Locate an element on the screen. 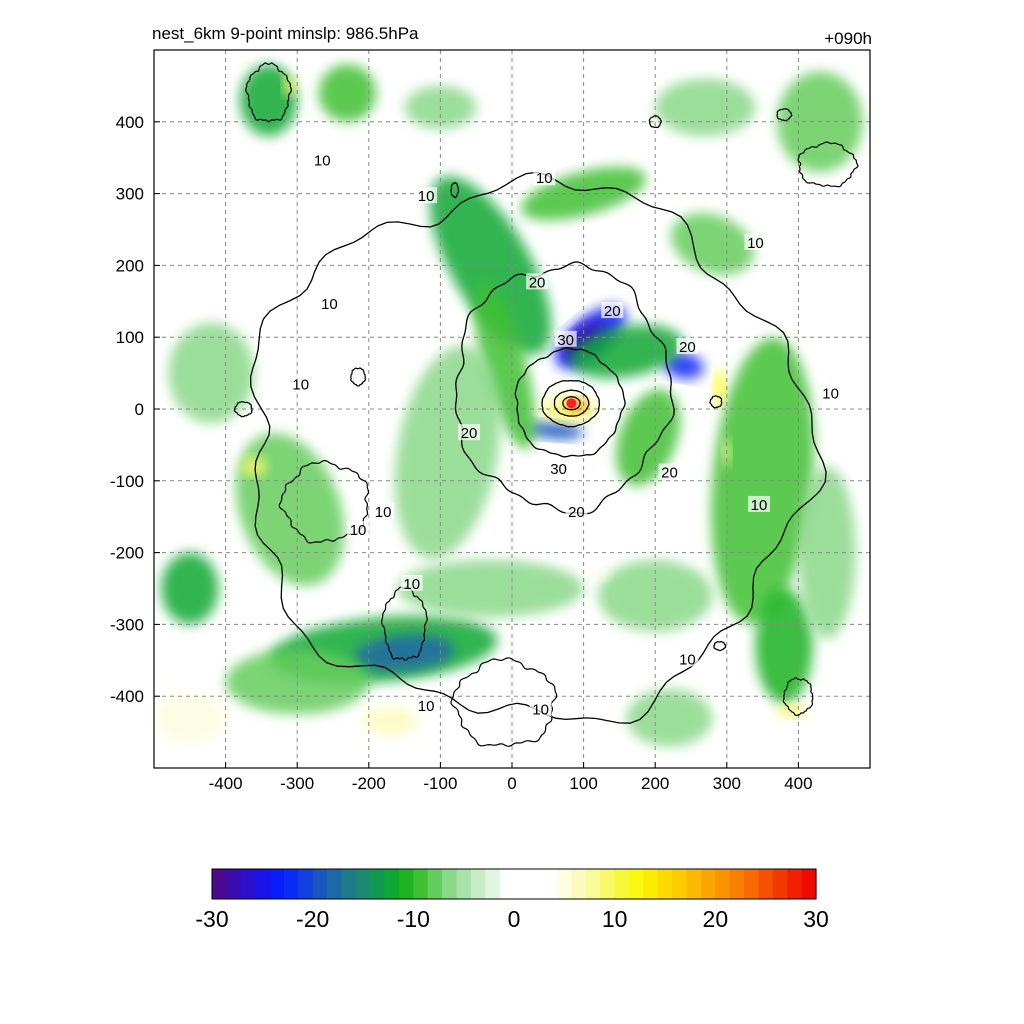  colorbar-tick-label: -10 is located at coordinates (413, 919).